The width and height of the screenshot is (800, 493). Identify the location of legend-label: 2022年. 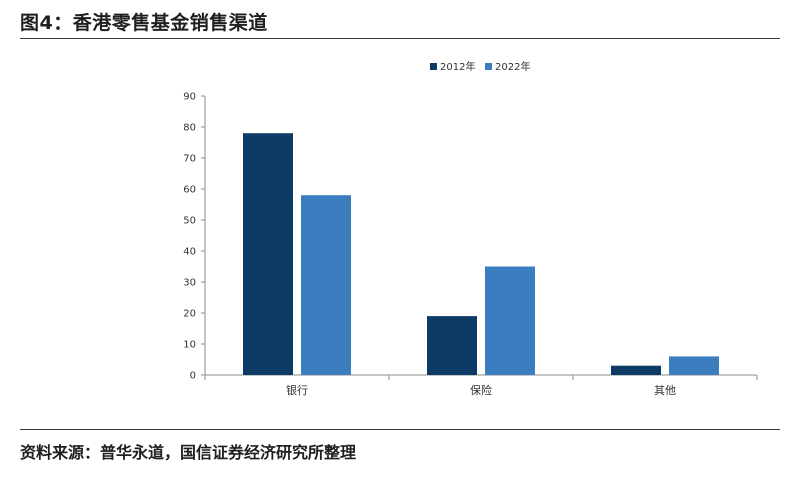
(512, 66).